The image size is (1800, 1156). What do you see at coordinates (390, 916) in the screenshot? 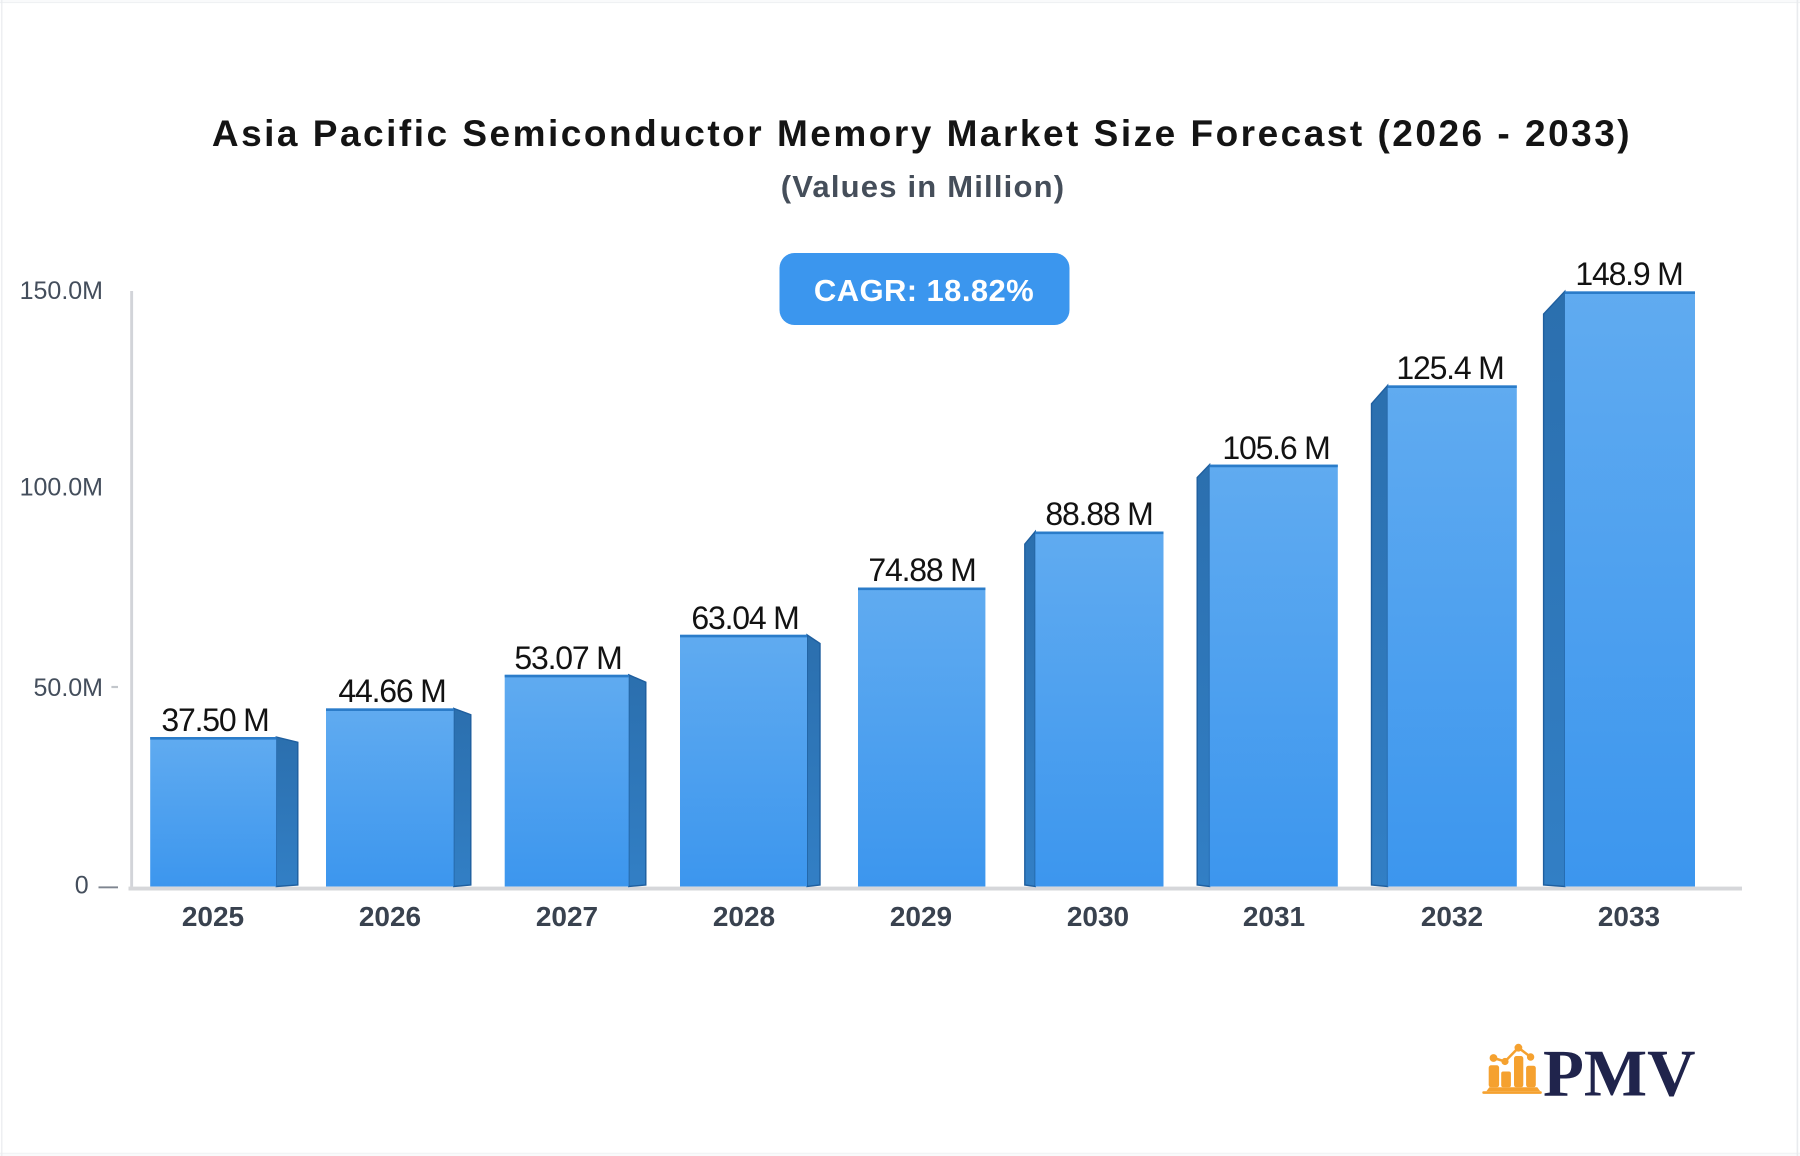
I see `svg-text: 2026` at bounding box center [390, 916].